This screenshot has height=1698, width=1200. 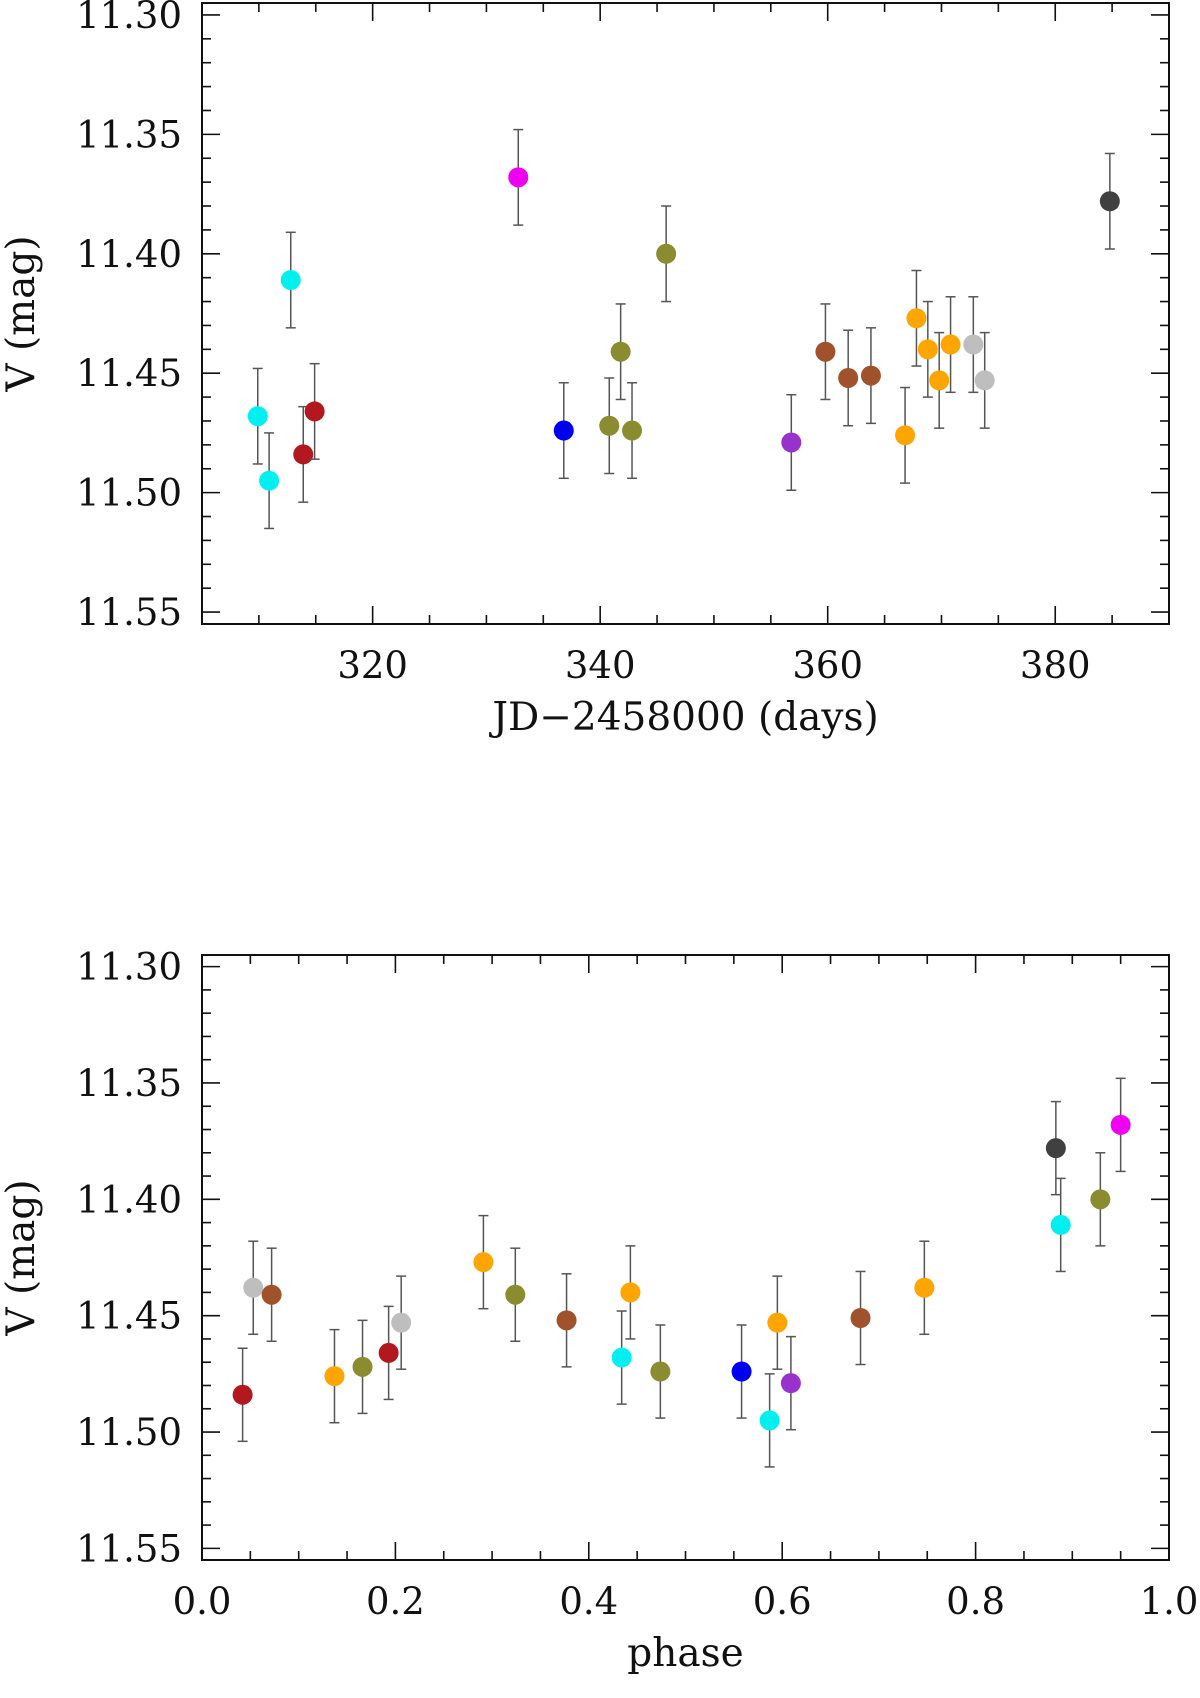 What do you see at coordinates (588, 1601) in the screenshot?
I see `x-tick-label: 0.4` at bounding box center [588, 1601].